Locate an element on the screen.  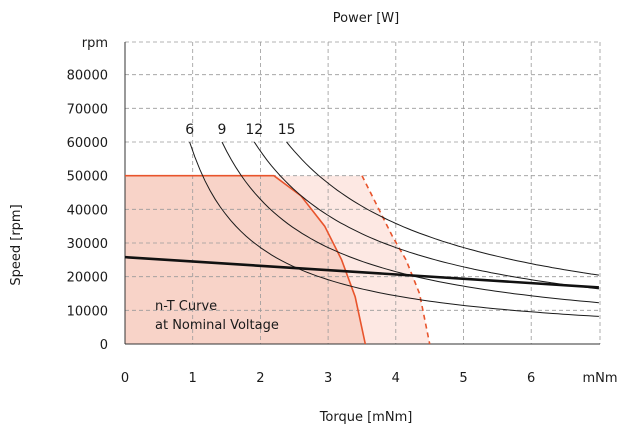
x-tick-label: 6 is located at coordinates (531, 378).